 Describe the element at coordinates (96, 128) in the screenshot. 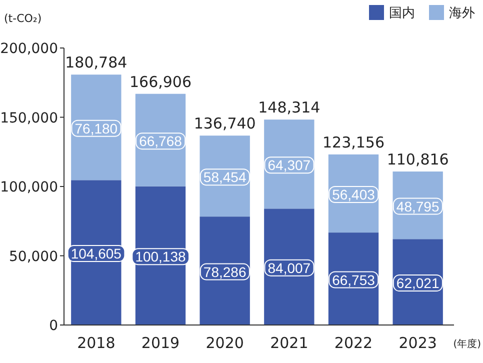

I see `data-label: 76,180` at that location.